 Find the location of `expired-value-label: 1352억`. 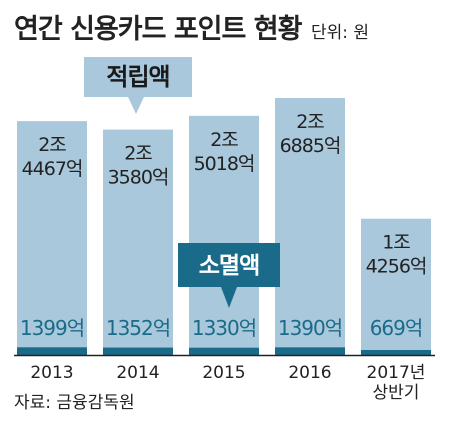

expired-value-label: 1352억 is located at coordinates (138, 328).